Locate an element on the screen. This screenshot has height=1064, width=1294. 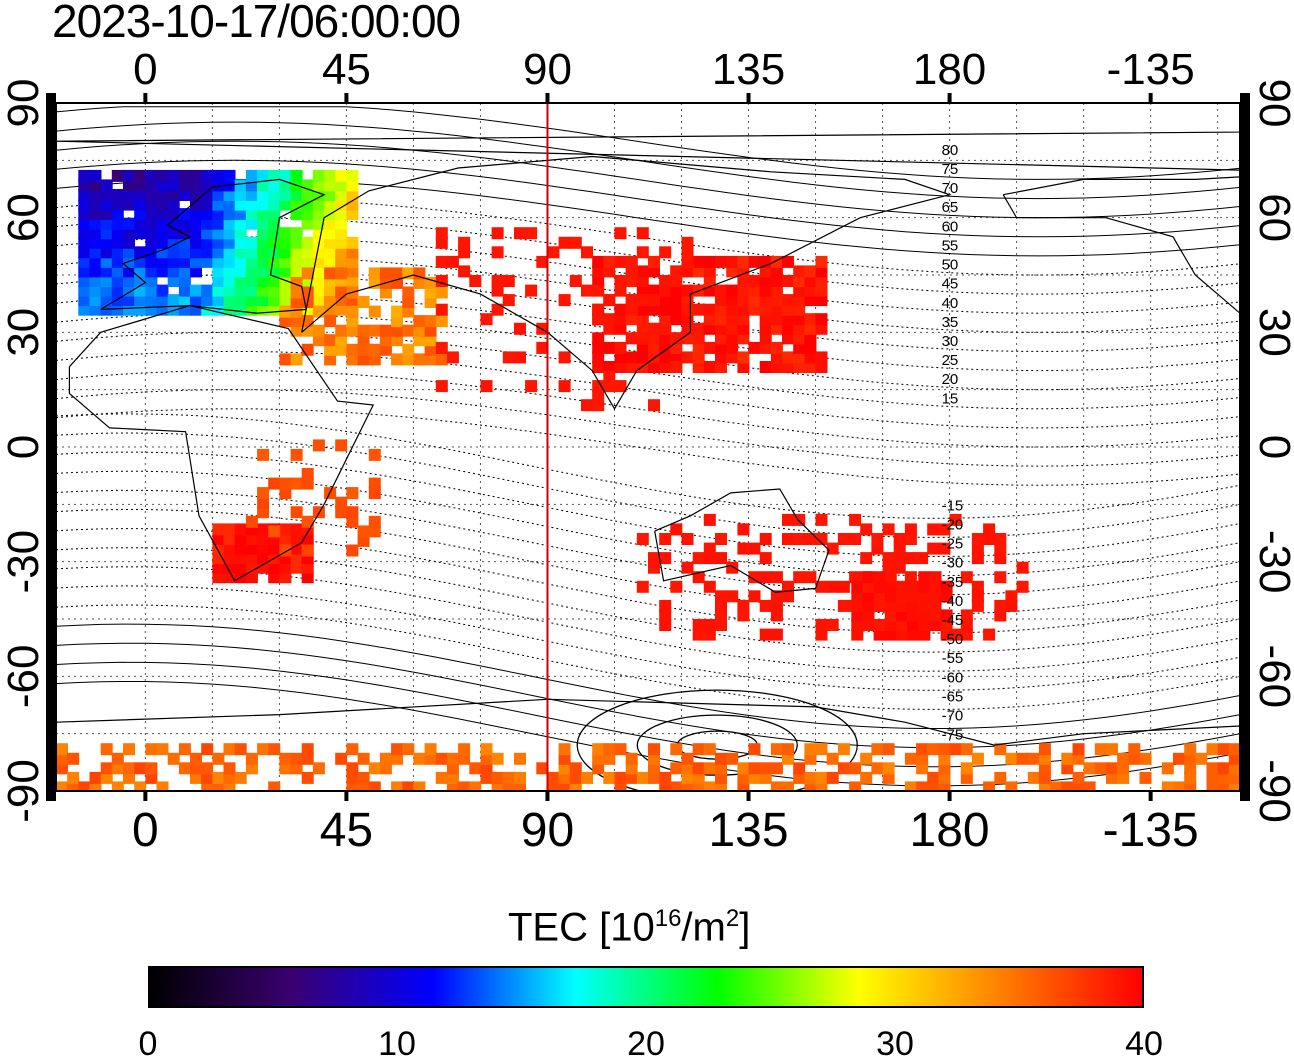
x-tick-label-top: 0 is located at coordinates (145, 69).